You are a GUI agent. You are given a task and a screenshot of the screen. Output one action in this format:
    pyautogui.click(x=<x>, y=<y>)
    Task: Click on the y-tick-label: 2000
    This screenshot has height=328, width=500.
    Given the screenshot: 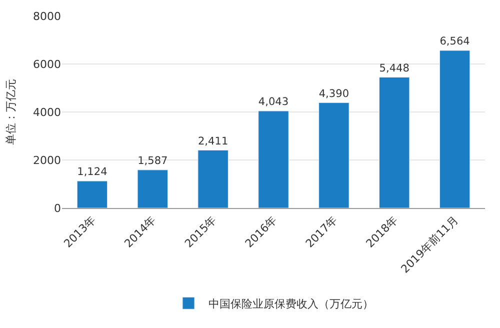 What is the action you would take?
    pyautogui.click(x=47, y=160)
    